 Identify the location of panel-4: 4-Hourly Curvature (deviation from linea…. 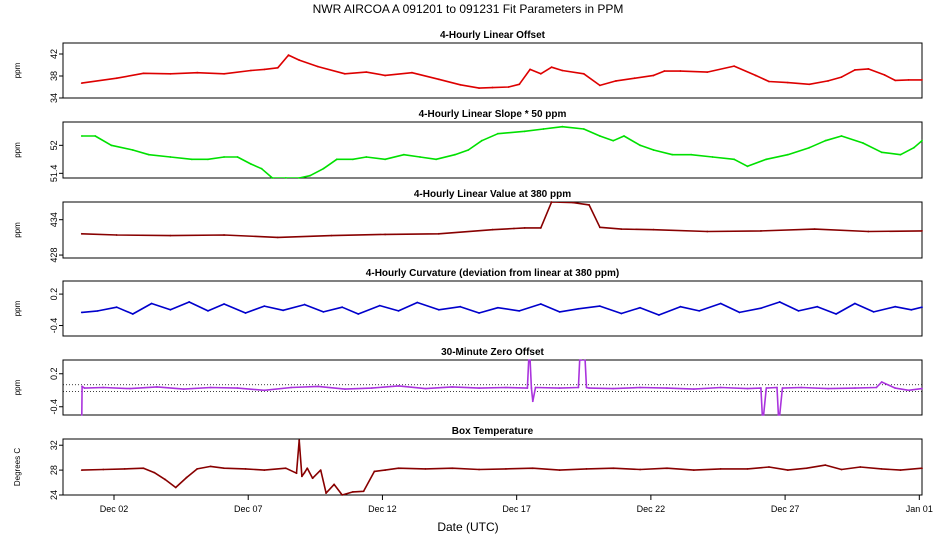
(468, 302).